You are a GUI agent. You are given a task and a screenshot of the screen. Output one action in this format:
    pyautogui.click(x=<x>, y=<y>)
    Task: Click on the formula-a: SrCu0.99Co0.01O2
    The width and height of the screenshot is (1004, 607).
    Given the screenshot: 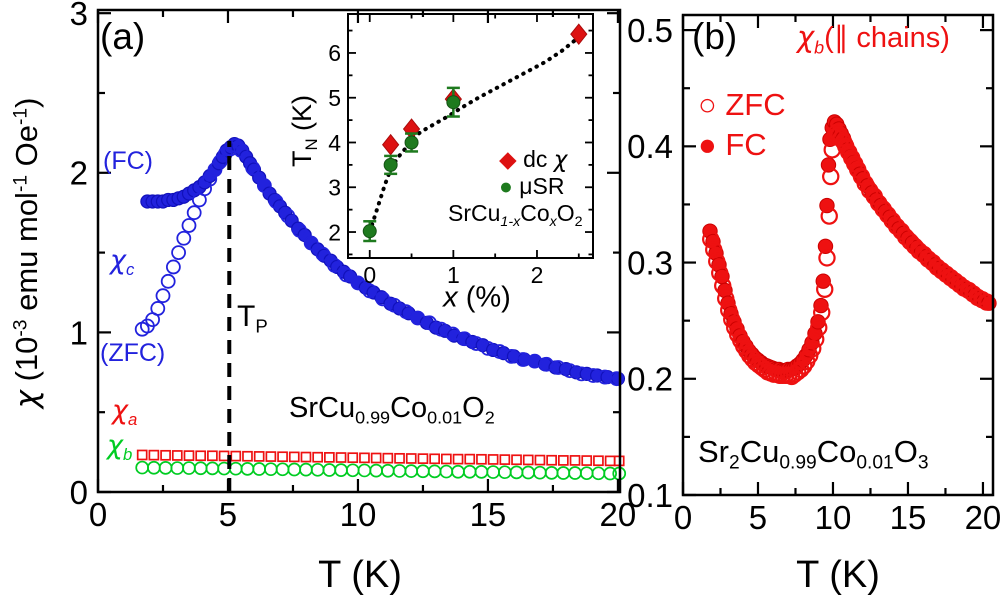 What is the action you would take?
    pyautogui.click(x=392, y=410)
    